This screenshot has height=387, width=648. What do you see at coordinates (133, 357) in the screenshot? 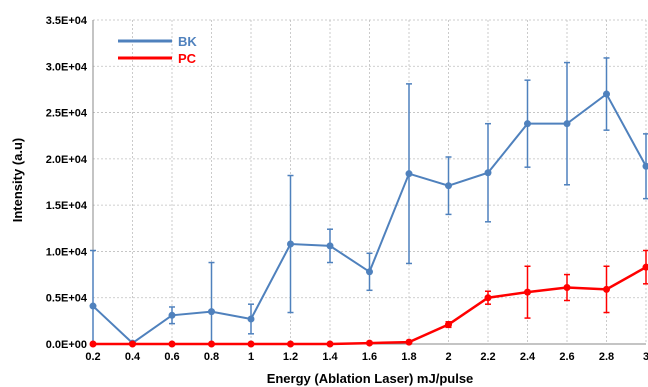
I see `x-tick-label: 0.4` at bounding box center [133, 357].